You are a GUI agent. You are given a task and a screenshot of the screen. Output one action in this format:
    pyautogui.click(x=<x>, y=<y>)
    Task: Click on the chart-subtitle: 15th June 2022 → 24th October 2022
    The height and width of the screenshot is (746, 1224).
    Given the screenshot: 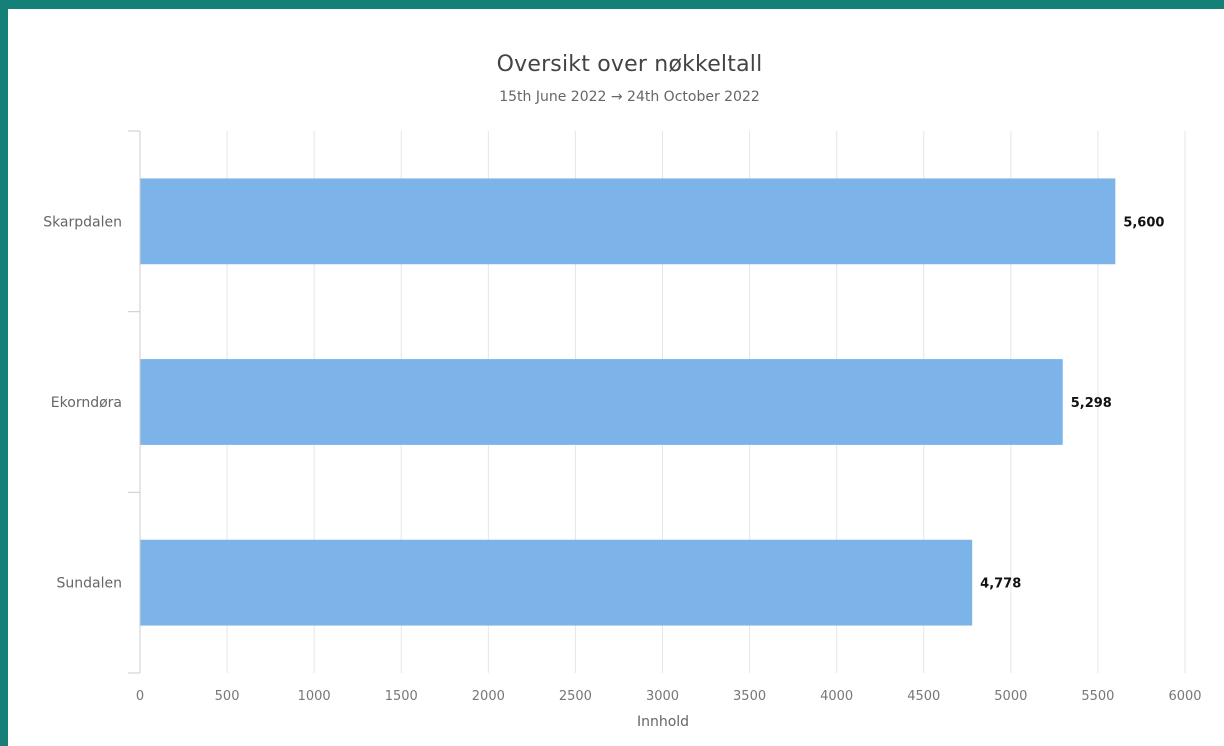 What is the action you would take?
    pyautogui.click(x=629, y=97)
    